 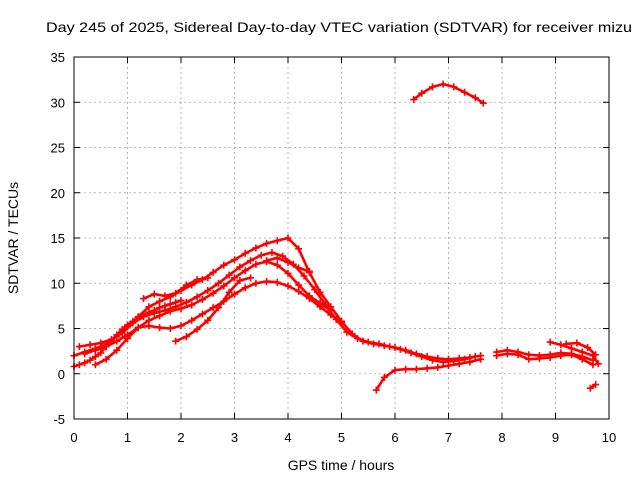 What do you see at coordinates (61, 329) in the screenshot?
I see `y-tick-label: 5` at bounding box center [61, 329].